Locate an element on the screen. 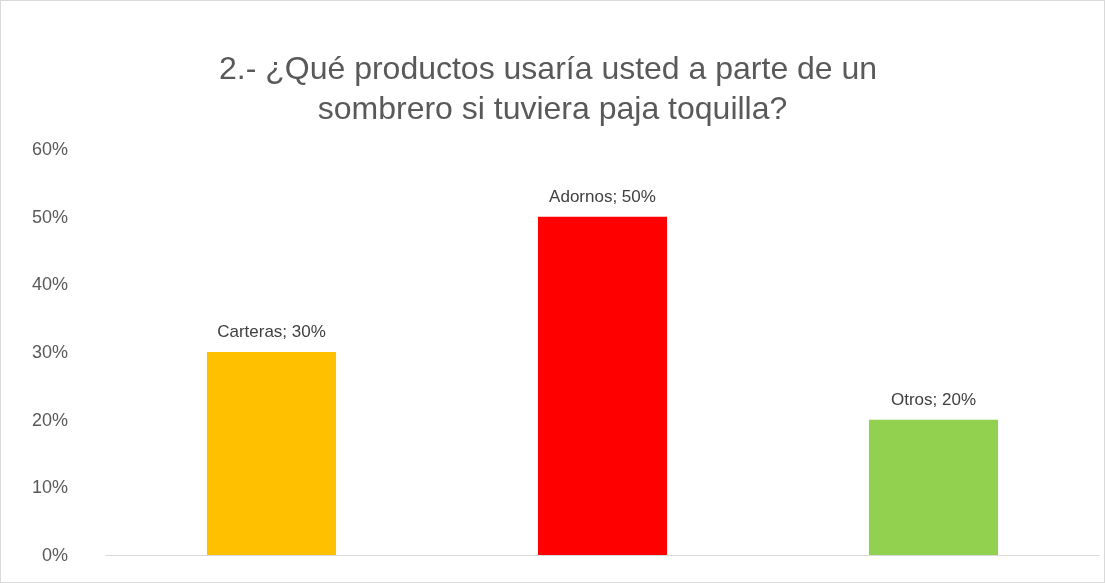 This screenshot has width=1105, height=583. y-tick-label: 60% is located at coordinates (49, 149).